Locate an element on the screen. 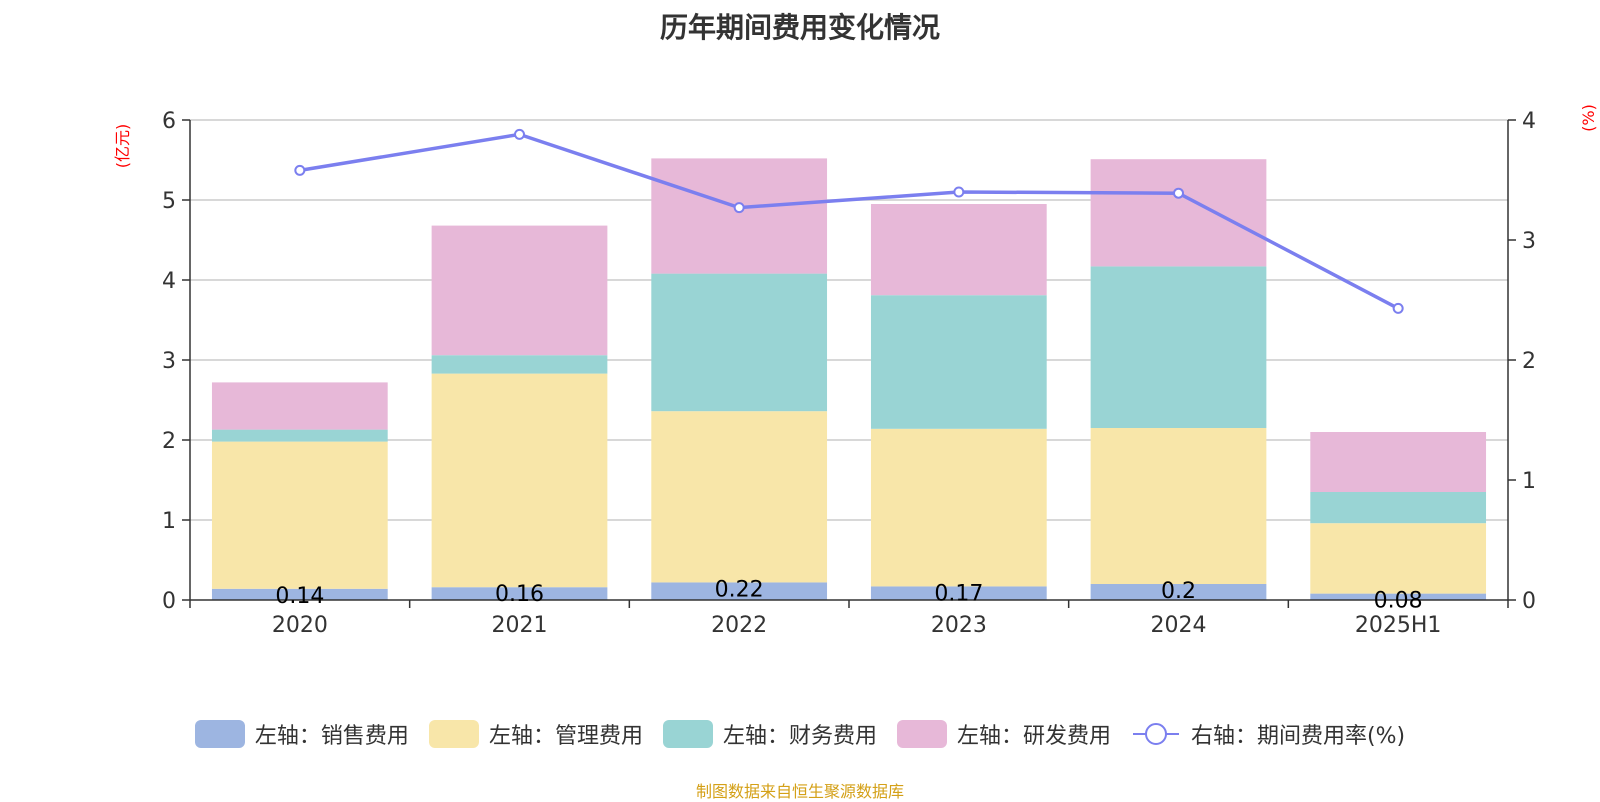 The width and height of the screenshot is (1600, 802). x-tick-label: 2020 is located at coordinates (300, 625).